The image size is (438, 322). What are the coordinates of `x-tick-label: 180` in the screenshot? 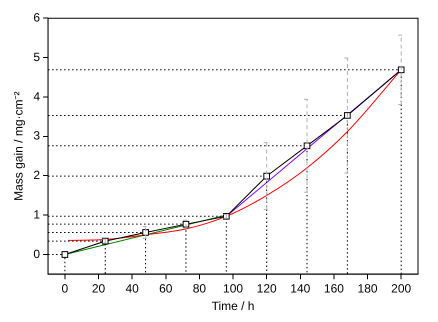 It's located at (368, 289).